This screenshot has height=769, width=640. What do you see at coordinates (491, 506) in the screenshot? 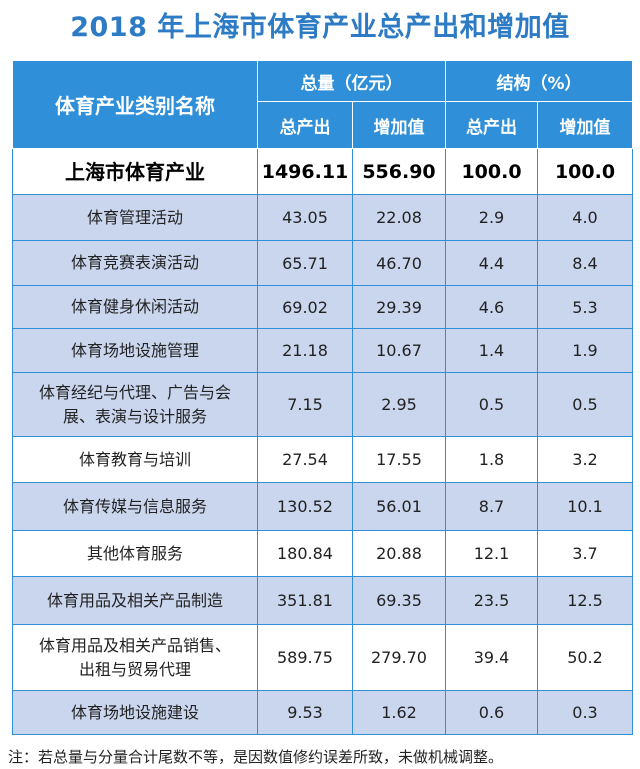
I see `cell-output-share: 8.7` at bounding box center [491, 506].